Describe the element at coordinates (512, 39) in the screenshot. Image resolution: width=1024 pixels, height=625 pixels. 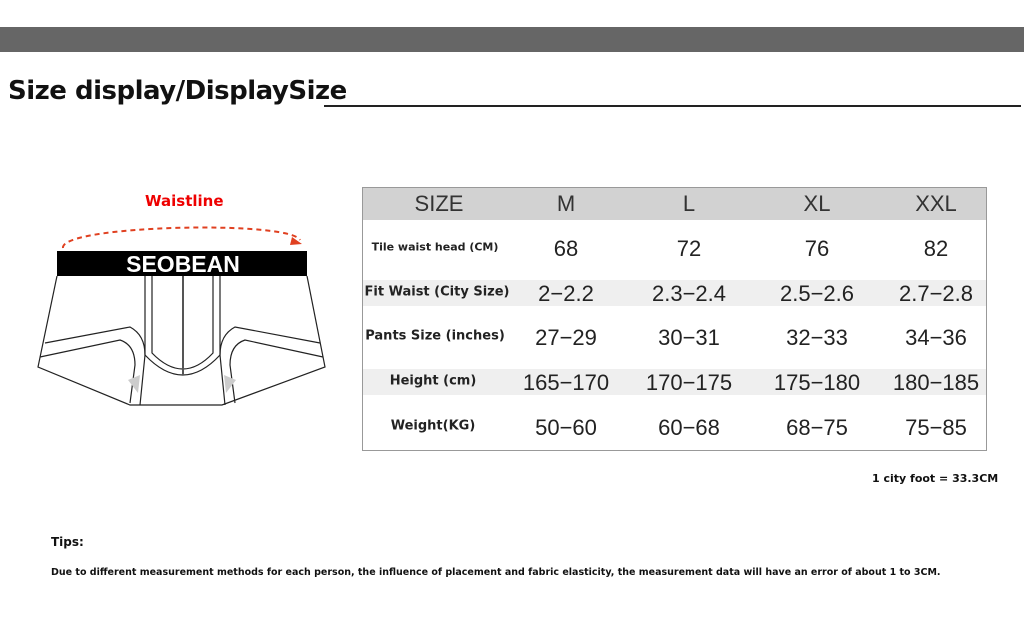
I see `top-banner-bar` at that location.